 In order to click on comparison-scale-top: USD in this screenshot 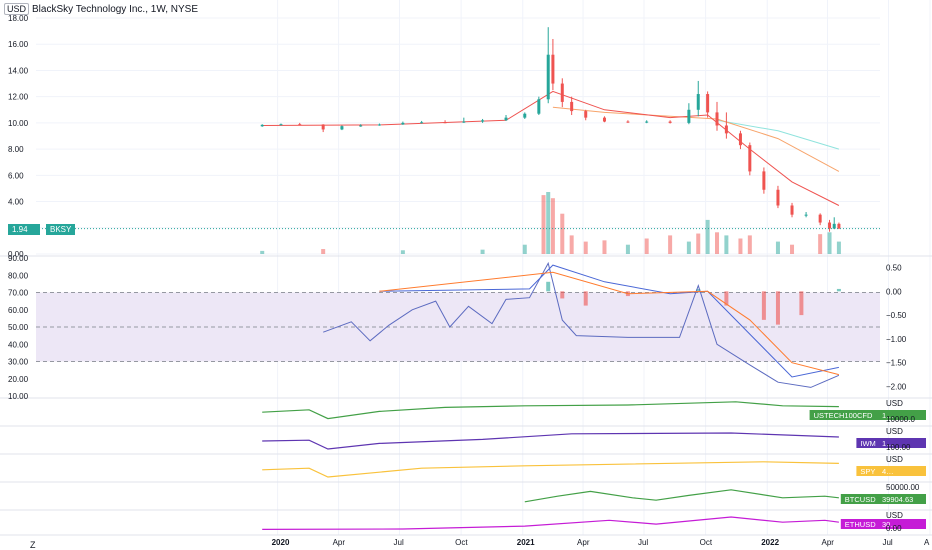, I will do `click(894, 515)`.